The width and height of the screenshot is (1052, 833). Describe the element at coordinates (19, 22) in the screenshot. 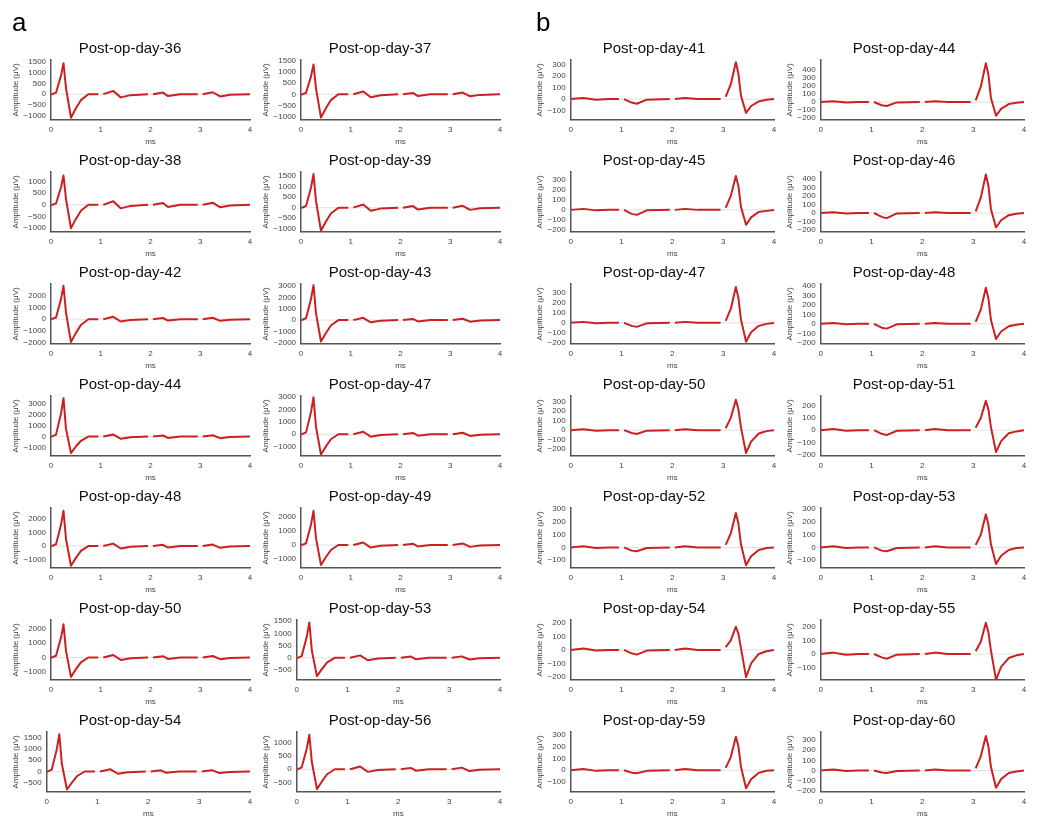

I see `text: a` at that location.